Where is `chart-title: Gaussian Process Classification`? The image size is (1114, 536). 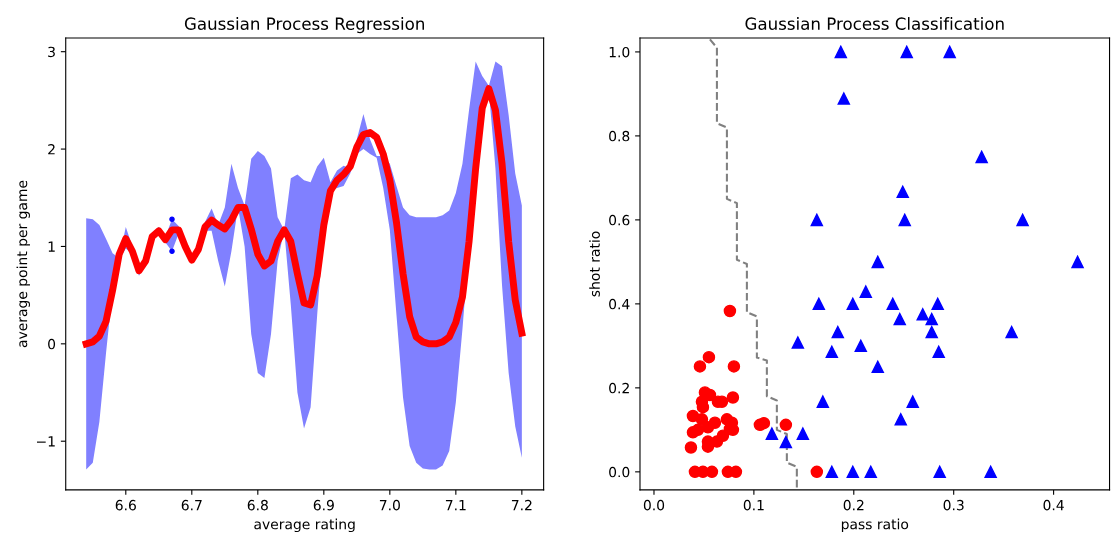
chart-title: Gaussian Process Classification is located at coordinates (874, 23).